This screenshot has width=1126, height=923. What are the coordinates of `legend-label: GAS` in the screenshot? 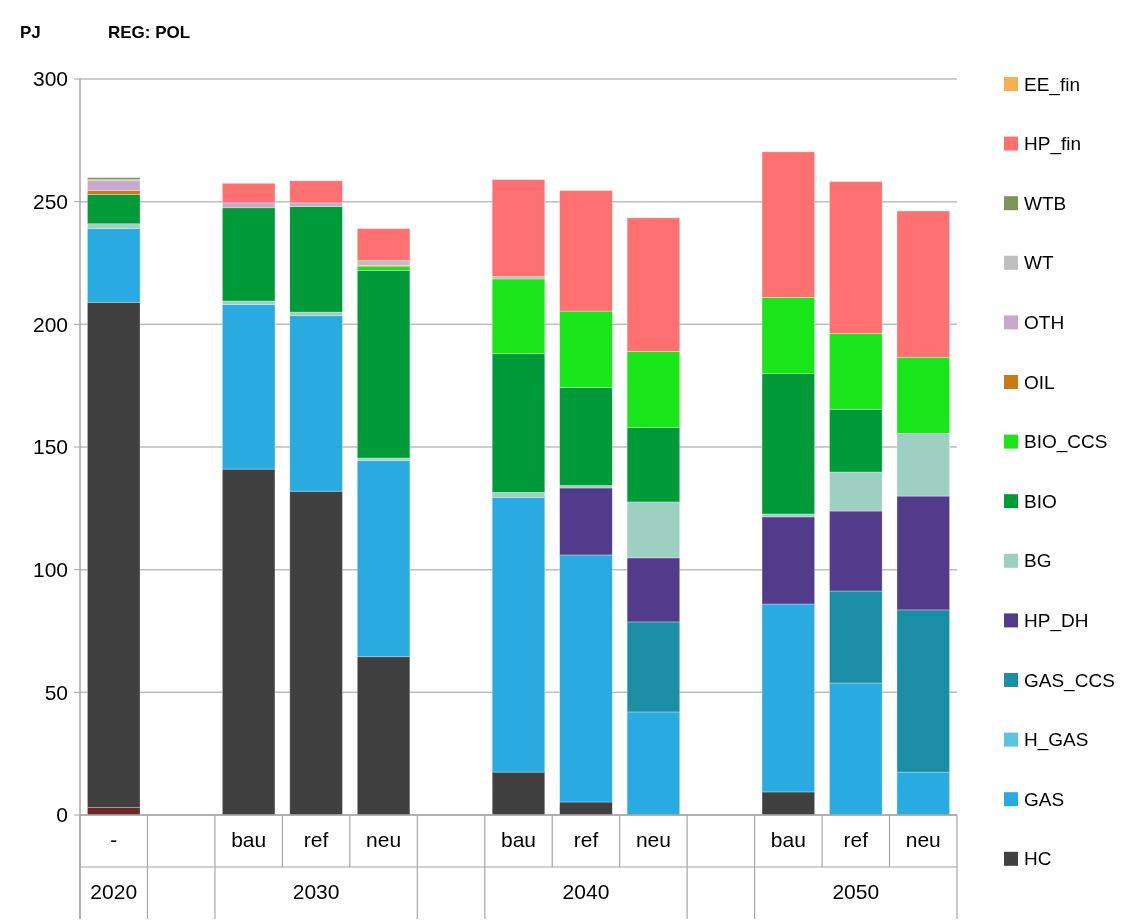 It's located at (1044, 799).